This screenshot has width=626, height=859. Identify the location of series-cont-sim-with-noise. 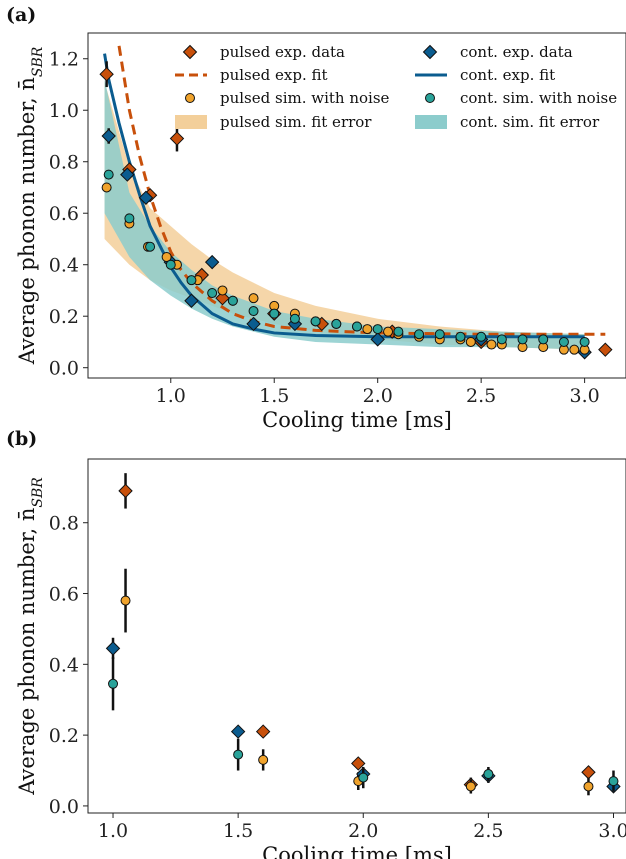
(363, 724).